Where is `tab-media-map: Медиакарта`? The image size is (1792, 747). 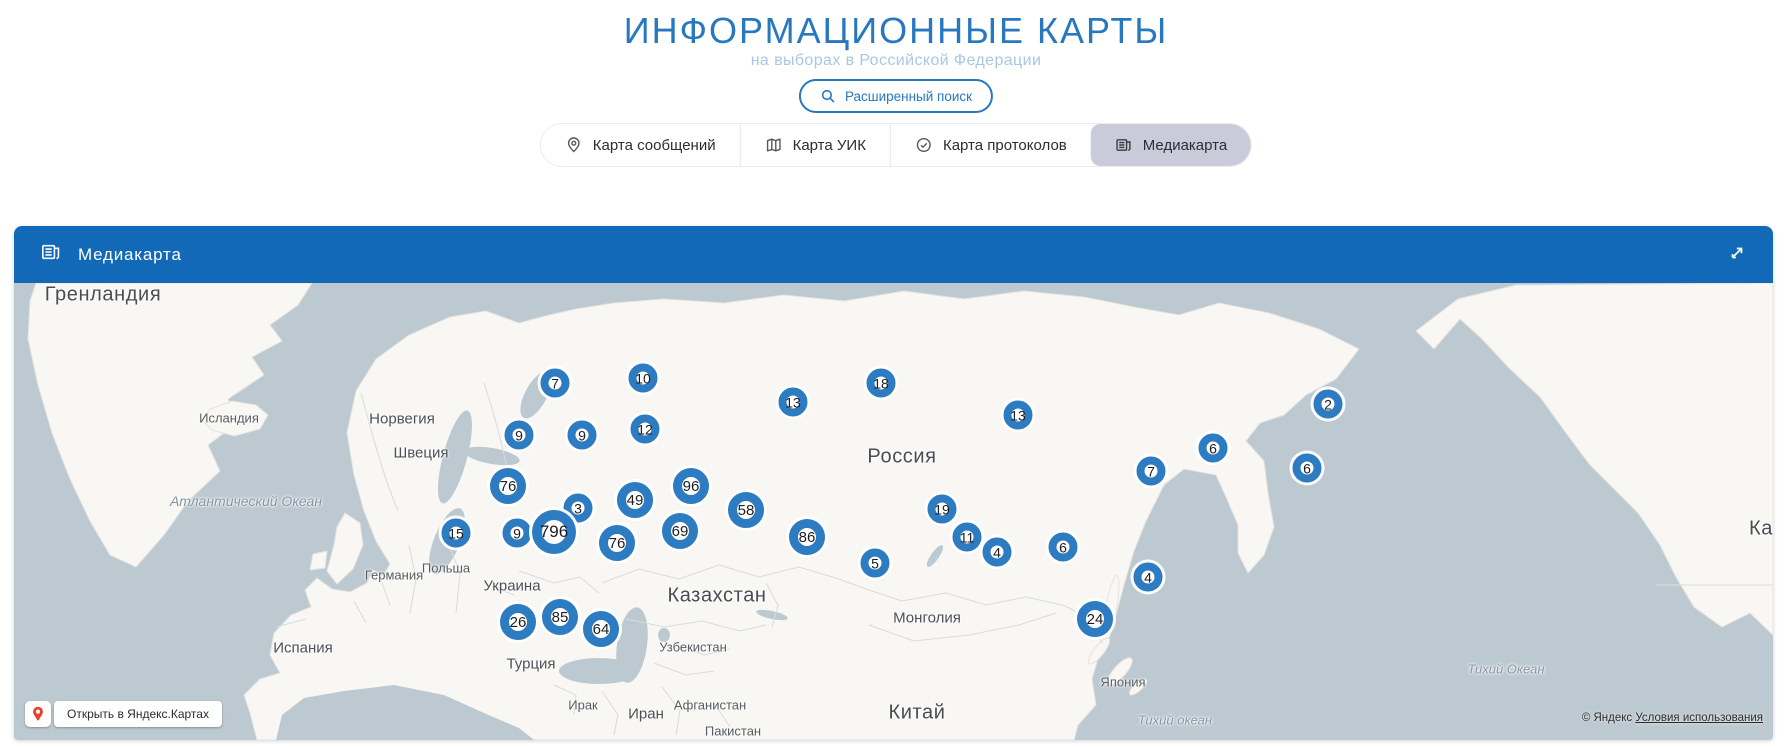 tab-media-map: Медиакарта is located at coordinates (1171, 145).